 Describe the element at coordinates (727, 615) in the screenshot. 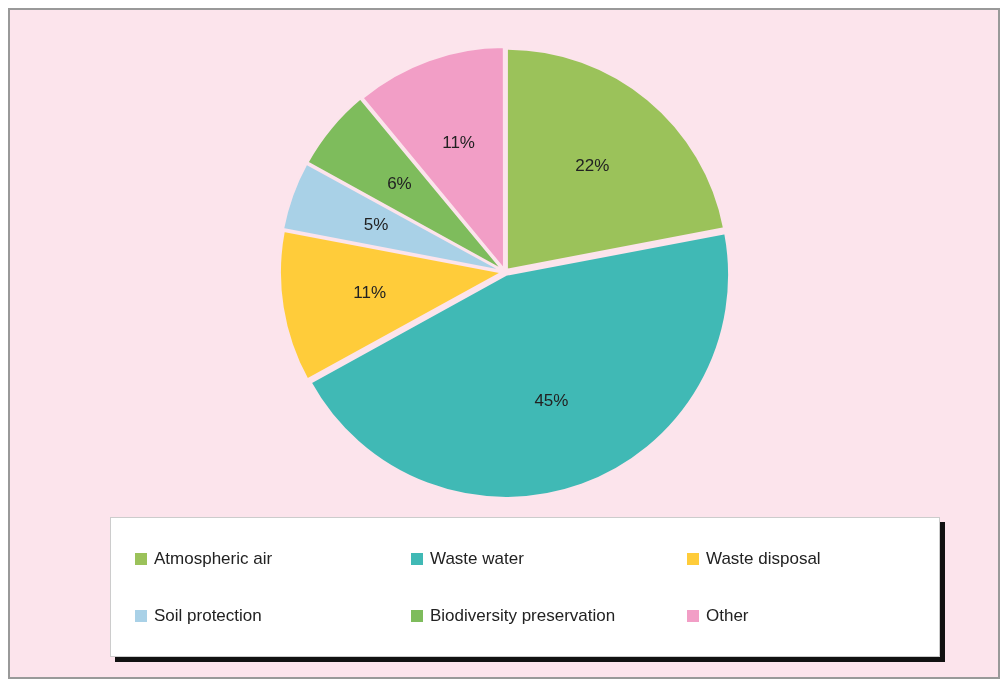

I see `legend-label: Other` at that location.